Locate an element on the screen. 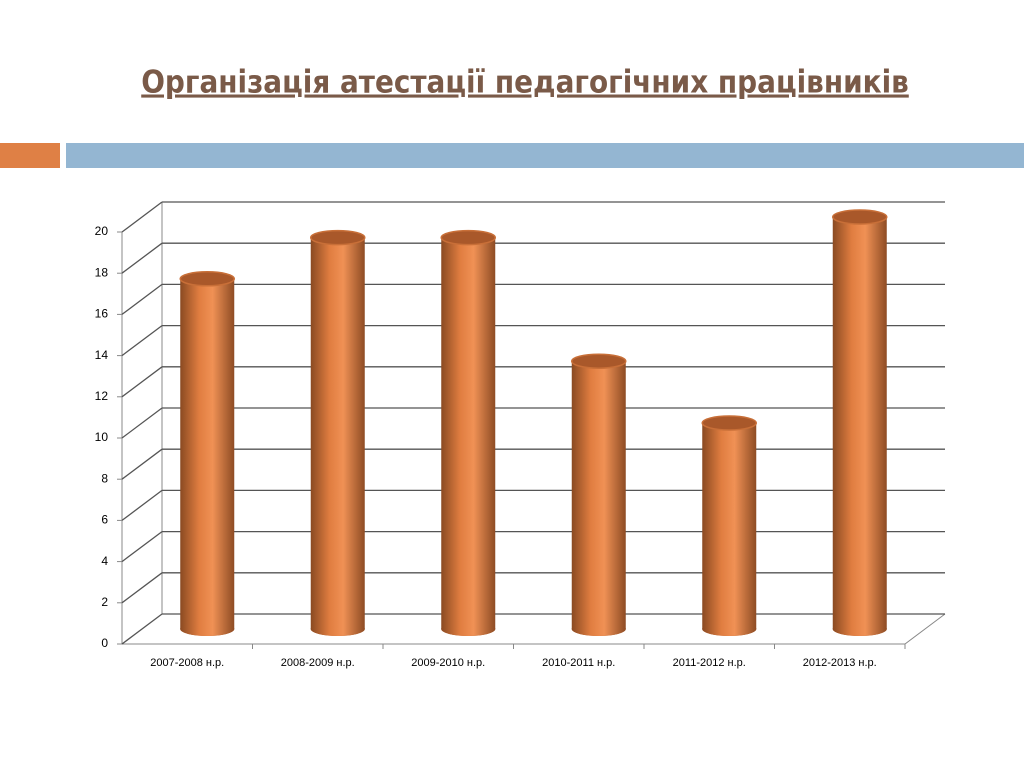 The image size is (1024, 773). y-tick-label: 6 is located at coordinates (104, 520).